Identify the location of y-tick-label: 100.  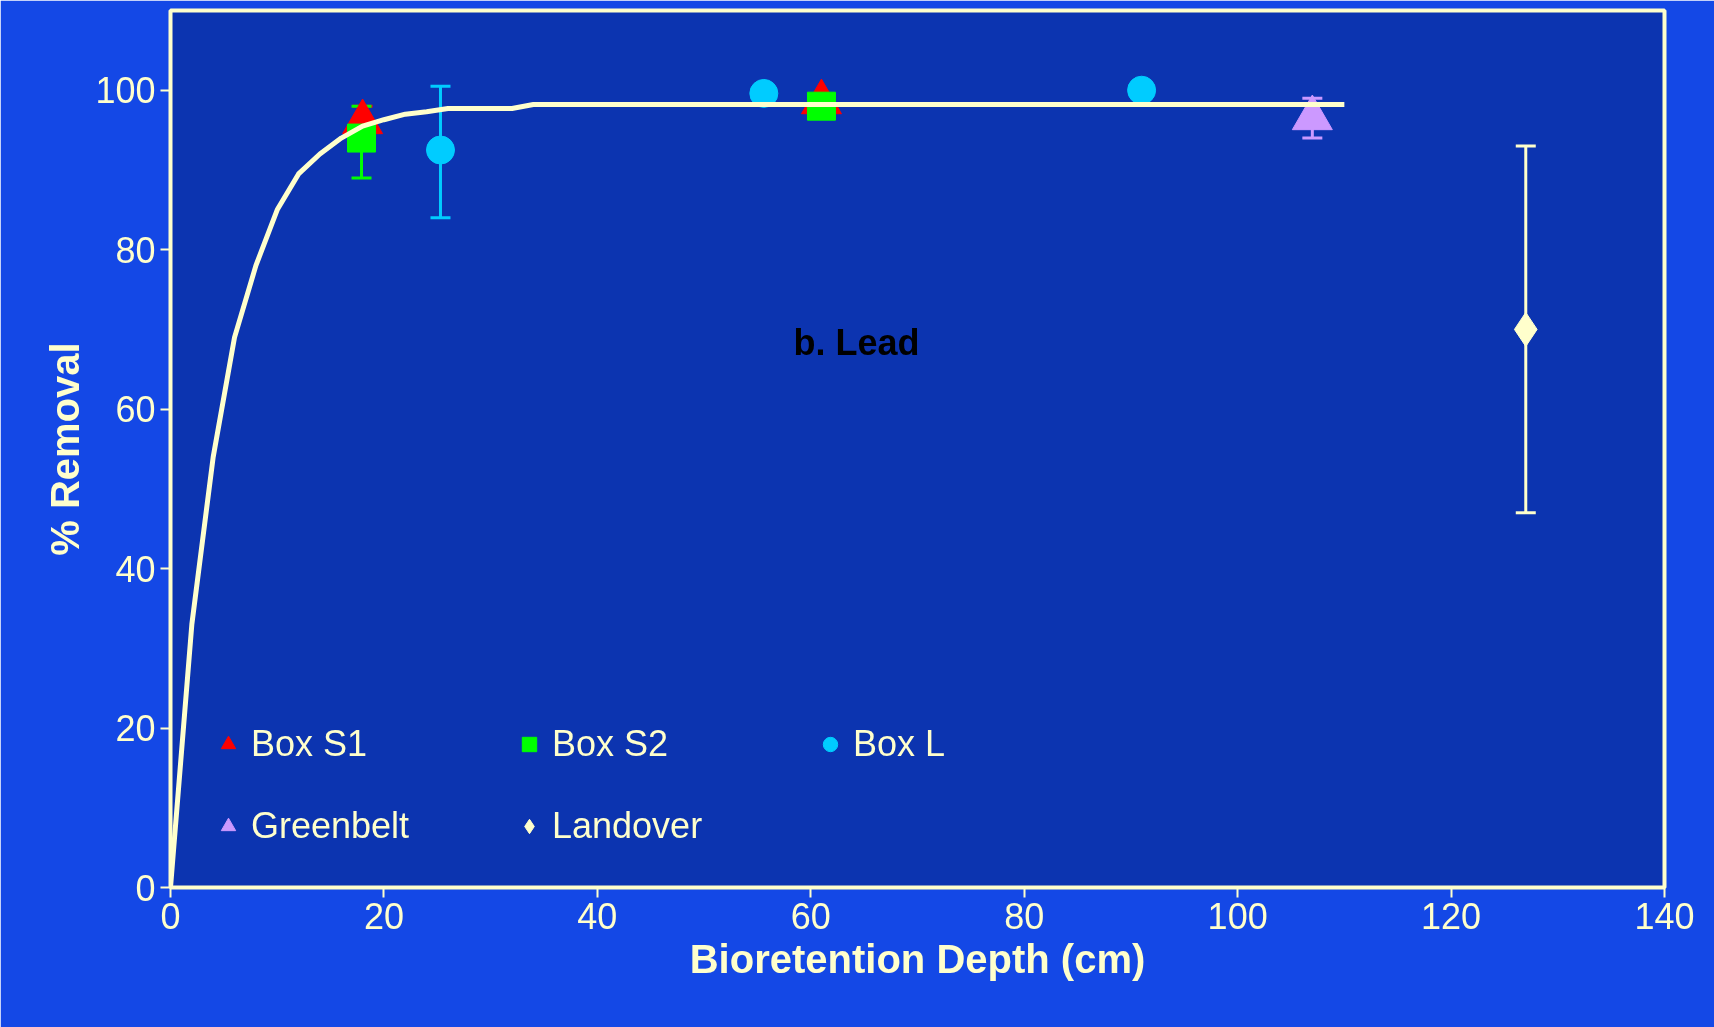
(125, 91).